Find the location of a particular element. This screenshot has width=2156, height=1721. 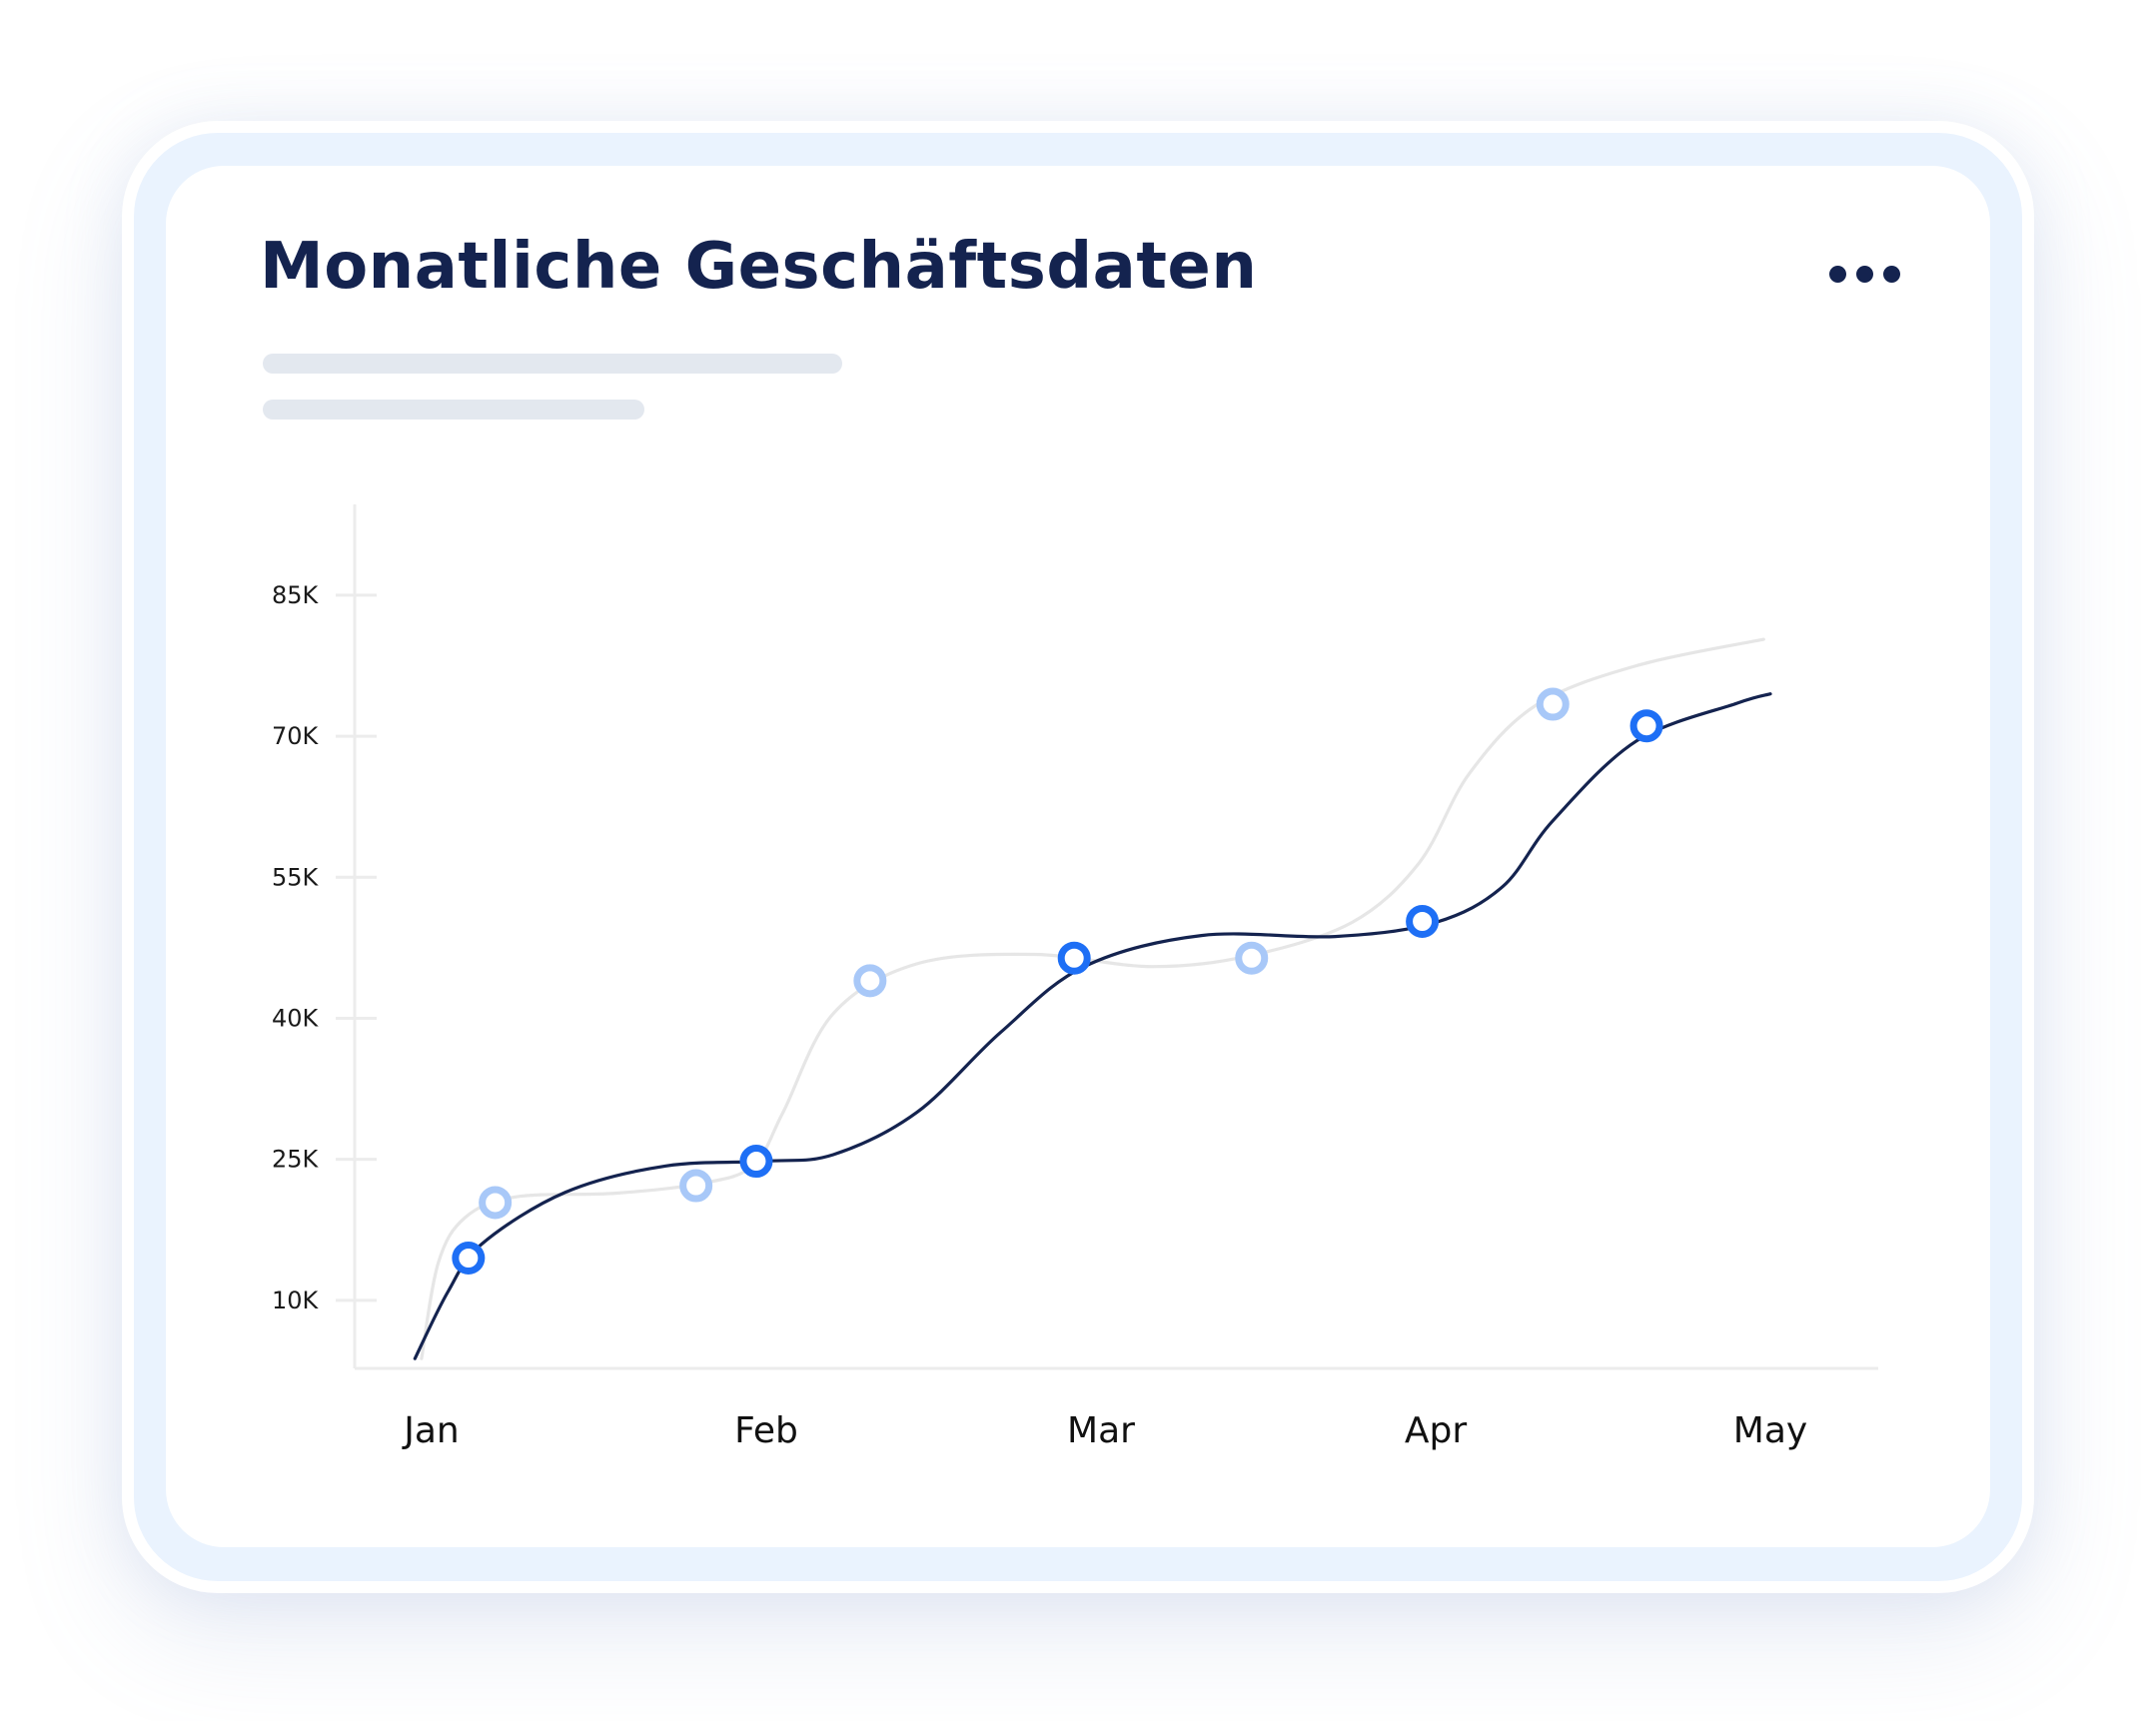

y-tick-label: 10K is located at coordinates (296, 1300).